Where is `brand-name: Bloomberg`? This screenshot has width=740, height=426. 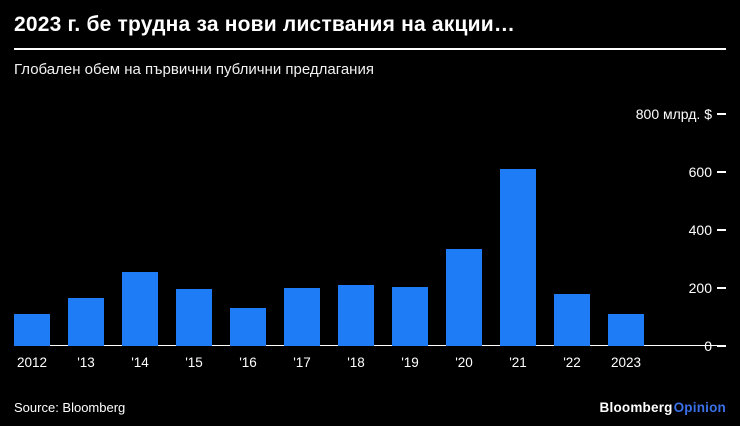
brand-name: Bloomberg is located at coordinates (636, 408).